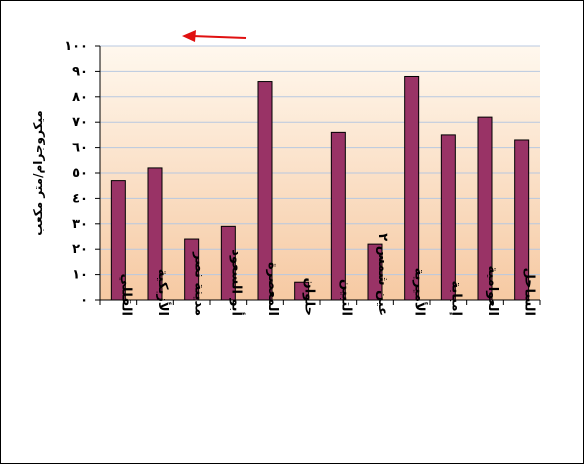  Describe the element at coordinates (345, 297) in the screenshot. I see `x-tick-label: التبين` at that location.